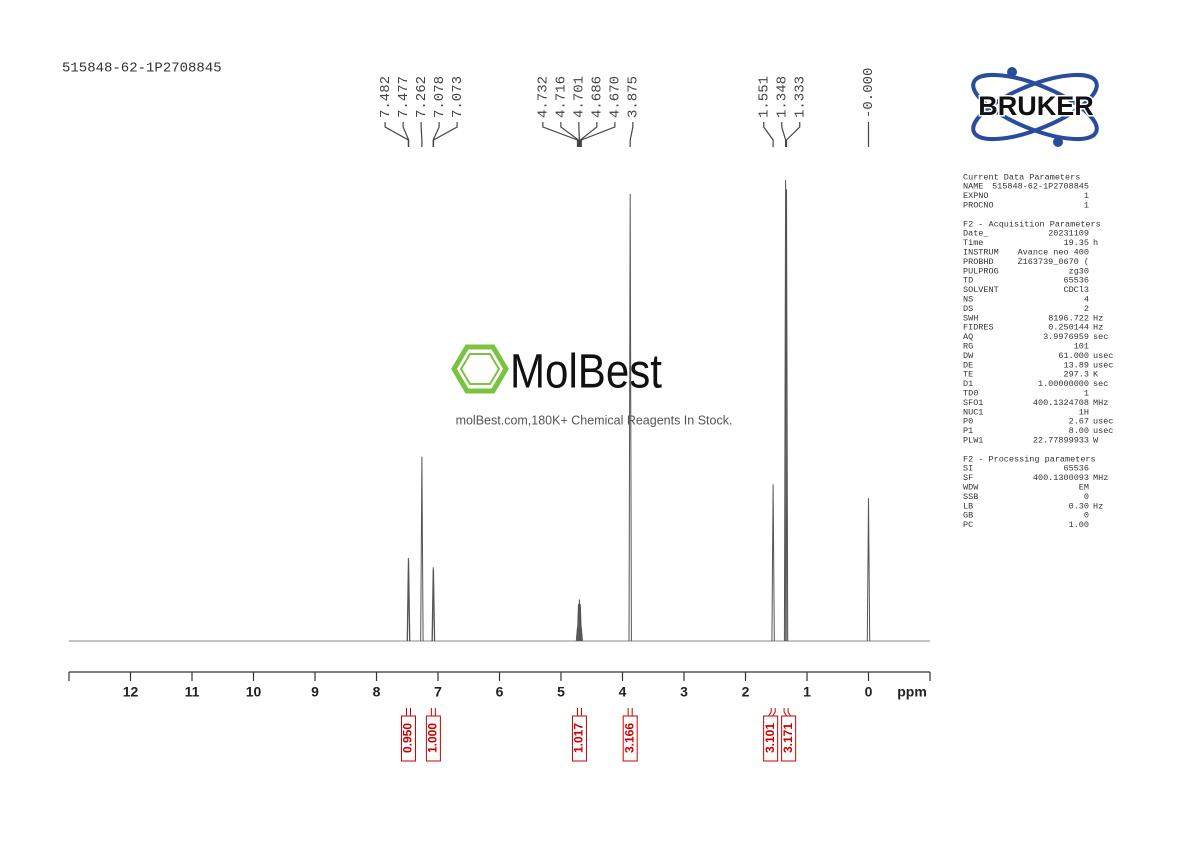 This screenshot has width=1190, height=842. What do you see at coordinates (1096, 375) in the screenshot?
I see `param-unit: K` at bounding box center [1096, 375].